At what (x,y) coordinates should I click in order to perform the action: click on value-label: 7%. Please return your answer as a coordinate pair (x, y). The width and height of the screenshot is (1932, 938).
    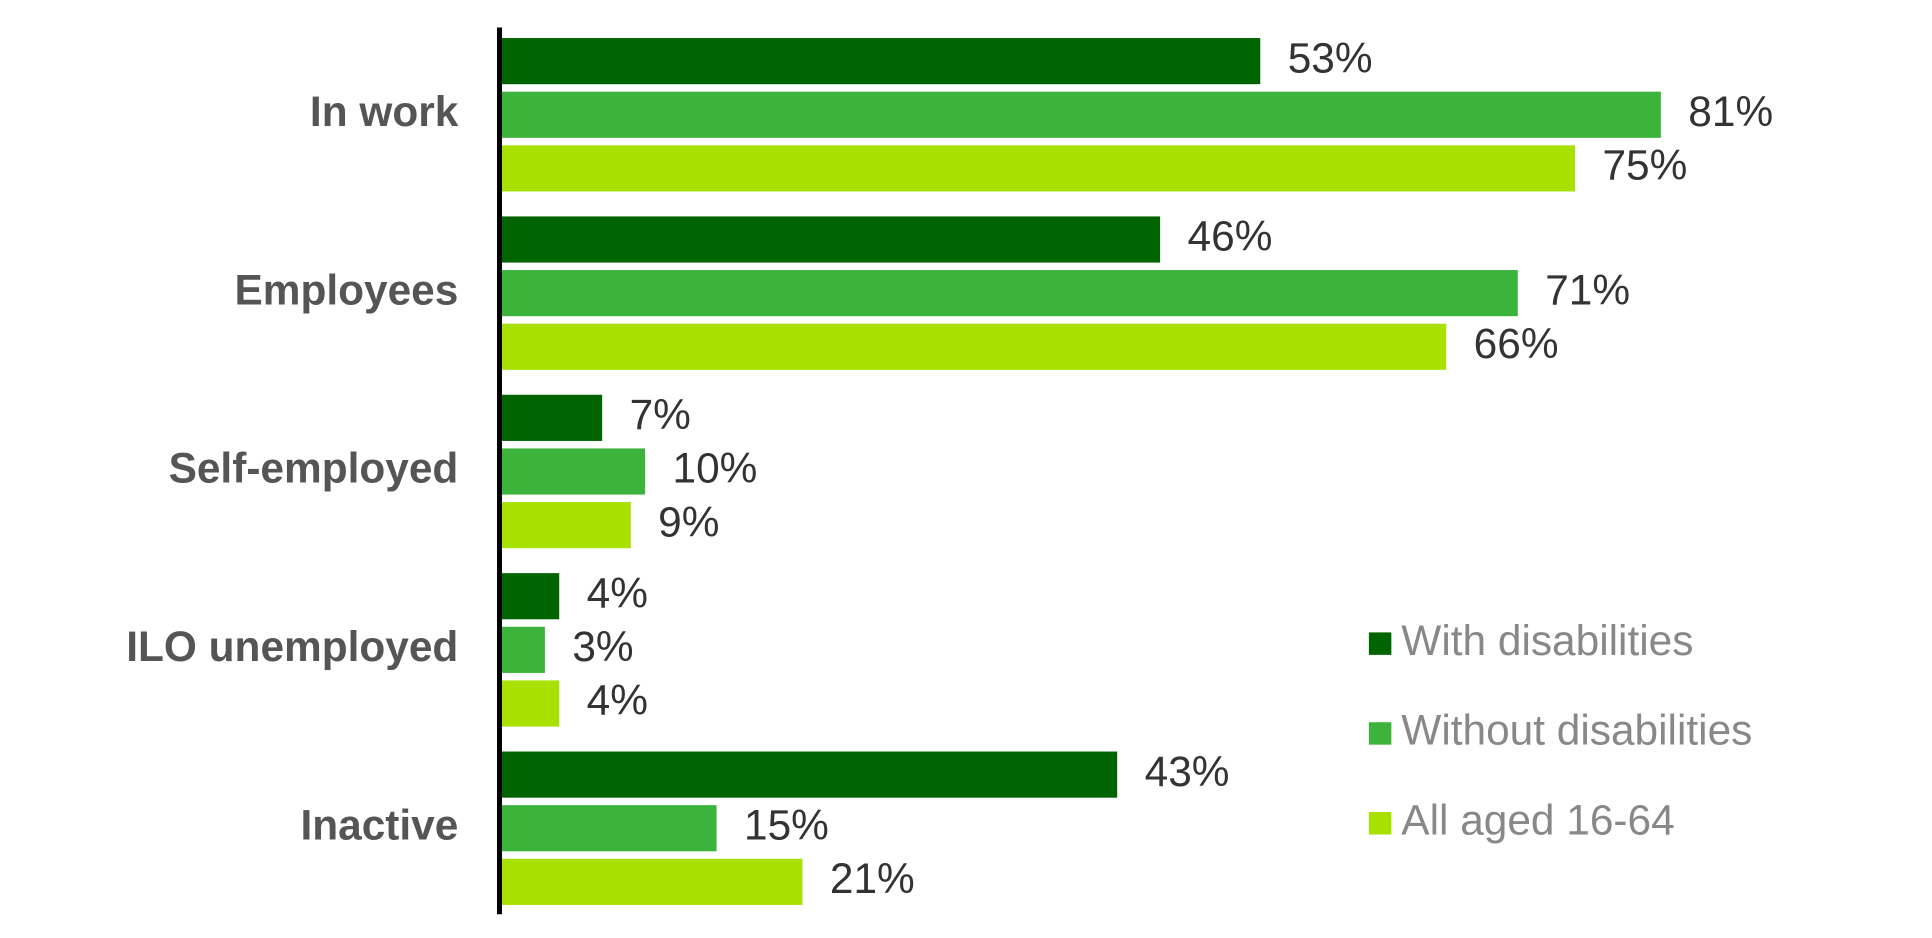
    Looking at the image, I should click on (660, 414).